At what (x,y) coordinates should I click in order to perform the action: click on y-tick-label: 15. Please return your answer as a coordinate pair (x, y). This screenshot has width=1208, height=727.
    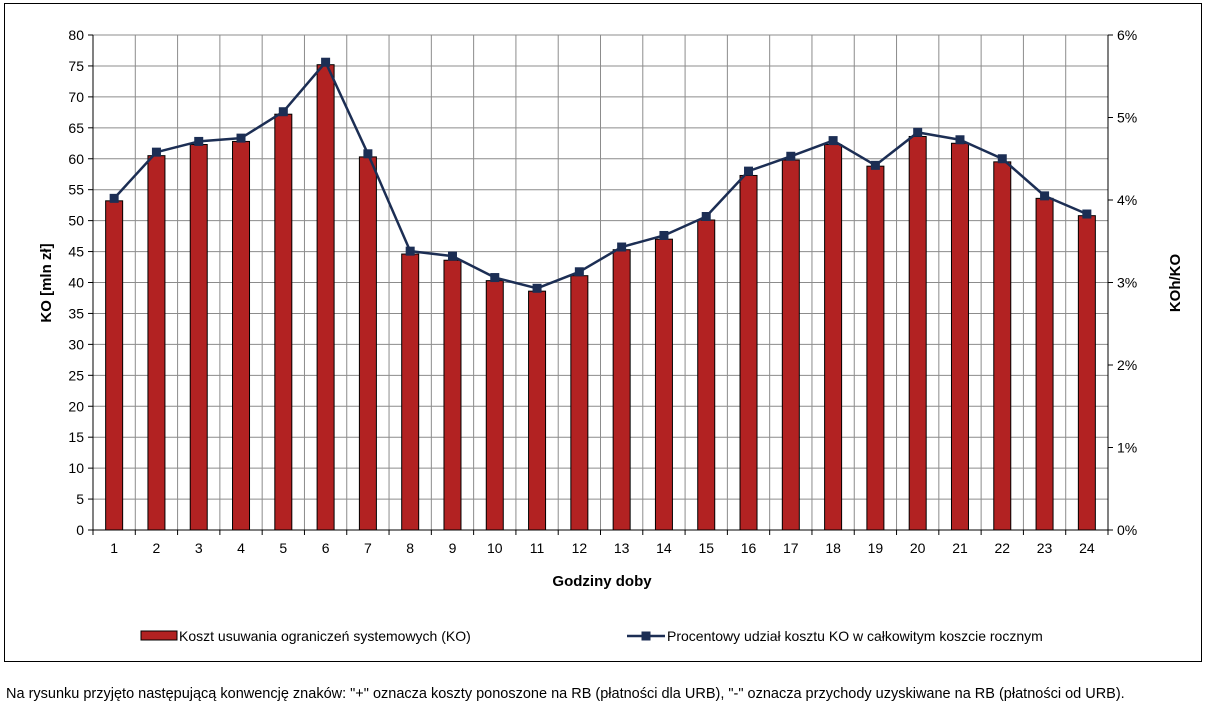
    Looking at the image, I should click on (76, 437).